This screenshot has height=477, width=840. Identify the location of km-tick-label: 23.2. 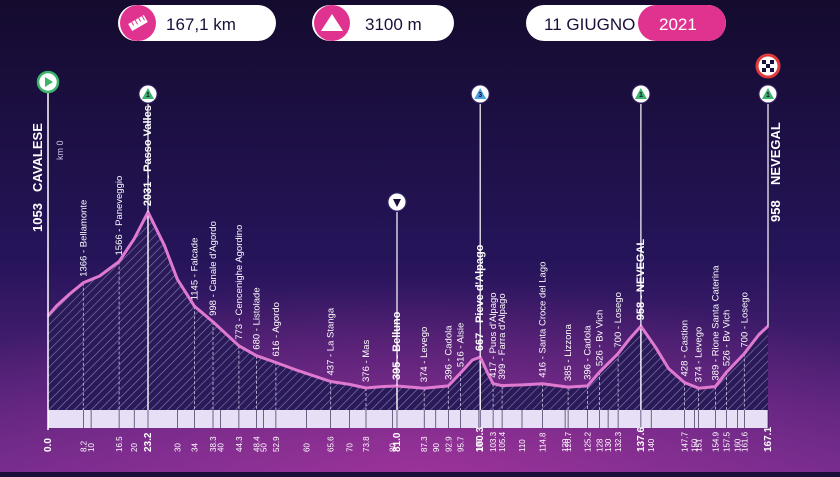
(148, 442).